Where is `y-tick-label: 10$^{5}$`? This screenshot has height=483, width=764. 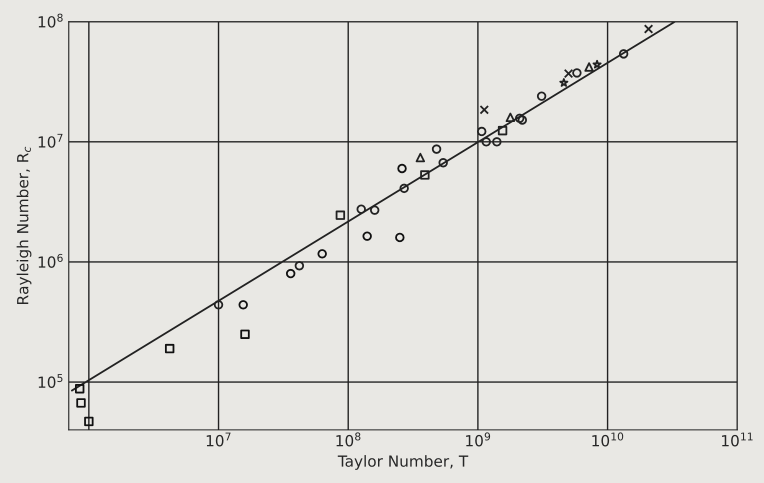 y-tick-label: 10$^{5}$ is located at coordinates (50, 381).